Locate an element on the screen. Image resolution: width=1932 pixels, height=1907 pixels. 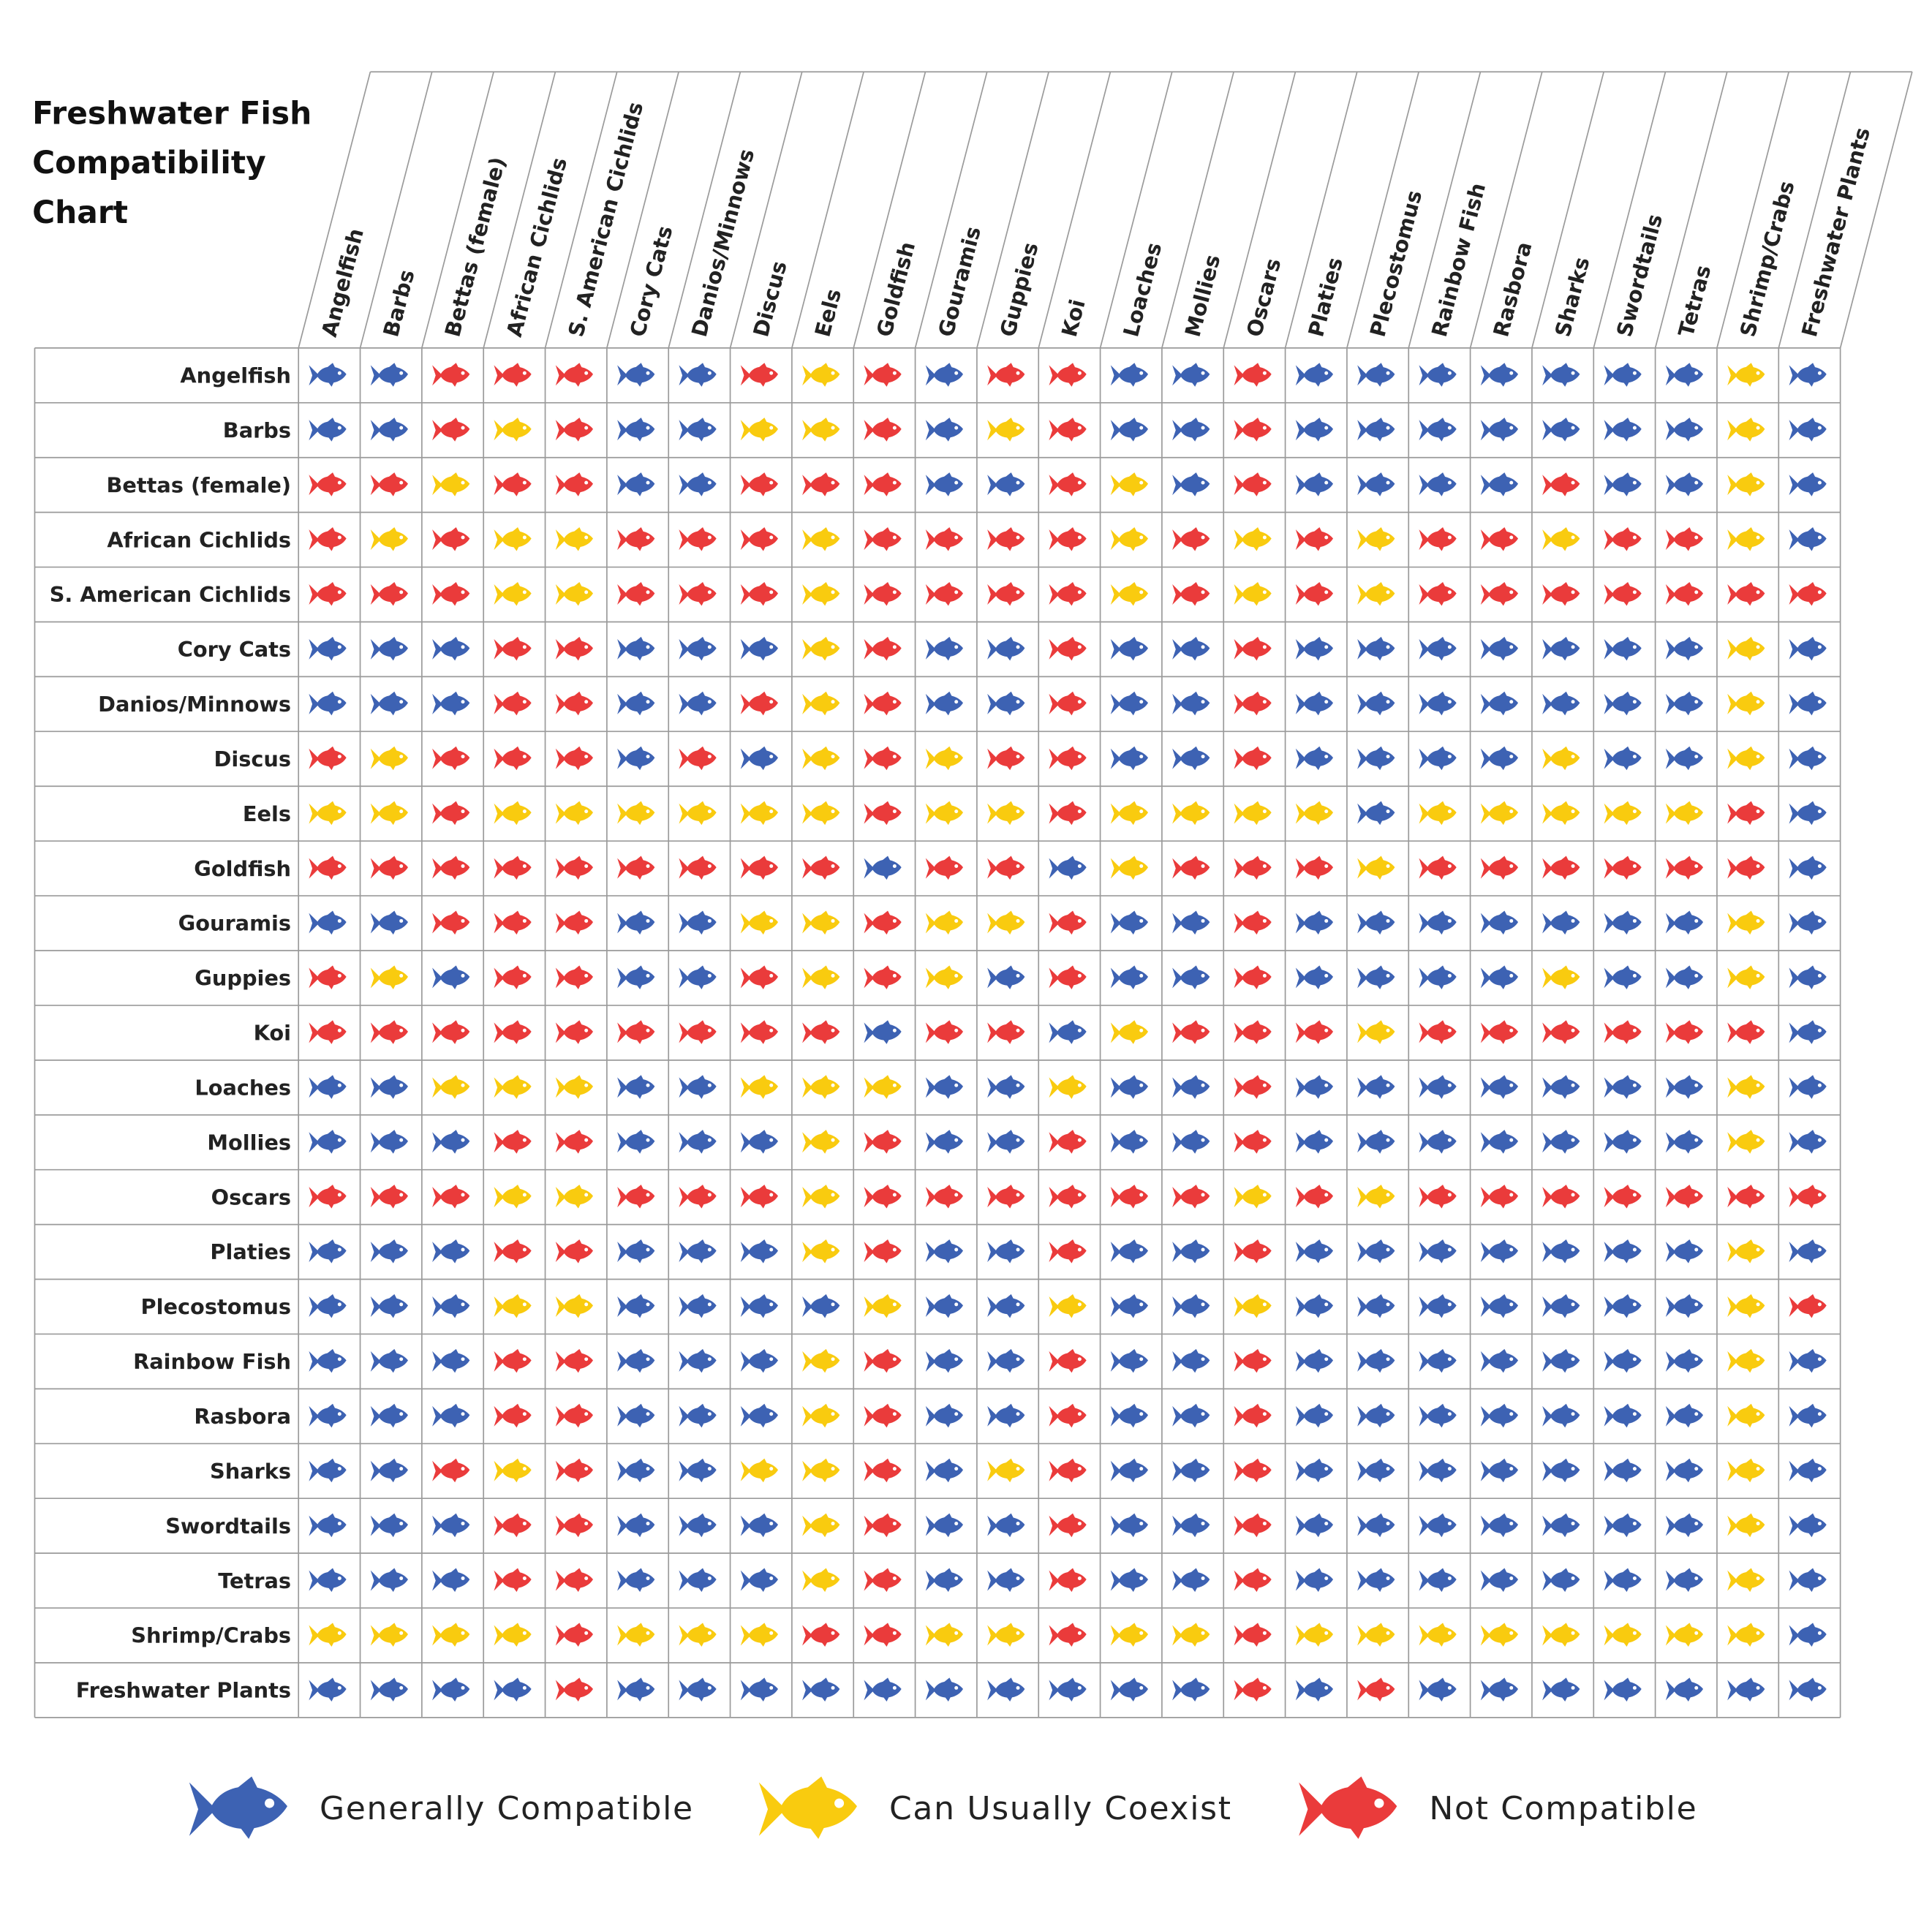
chart-title: Freshwater Fish Compatibility Chart is located at coordinates (172, 162).